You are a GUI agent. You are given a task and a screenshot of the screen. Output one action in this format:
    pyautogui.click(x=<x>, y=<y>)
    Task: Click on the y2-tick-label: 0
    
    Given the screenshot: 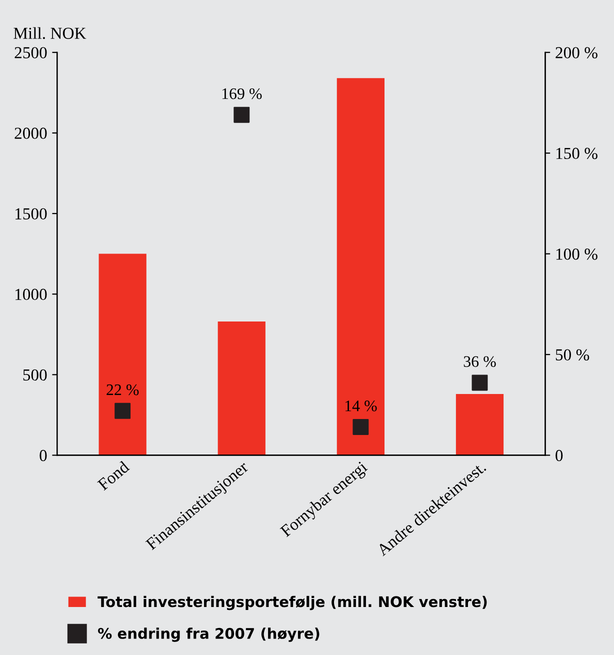 What is the action you would take?
    pyautogui.click(x=559, y=456)
    